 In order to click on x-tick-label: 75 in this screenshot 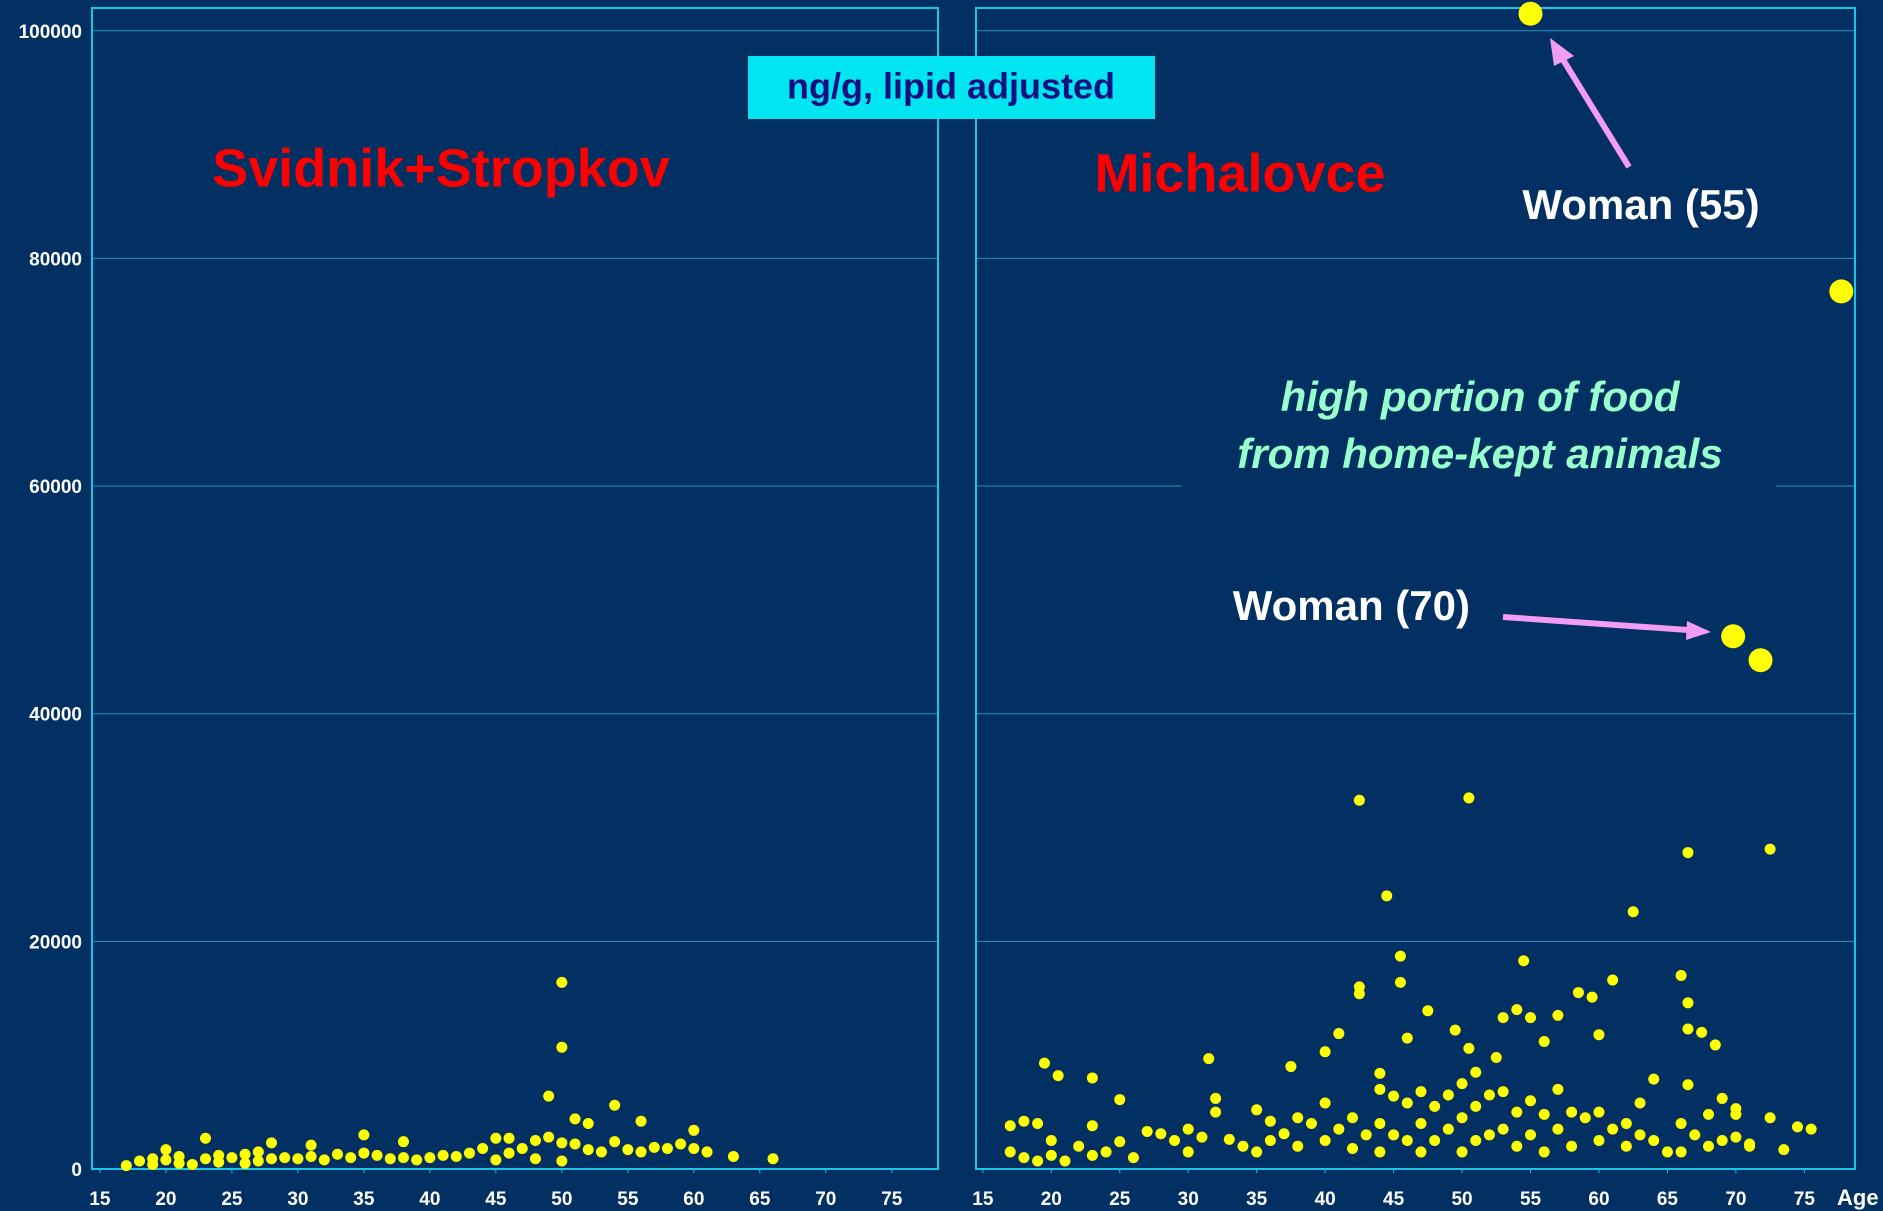, I will do `click(1805, 1199)`.